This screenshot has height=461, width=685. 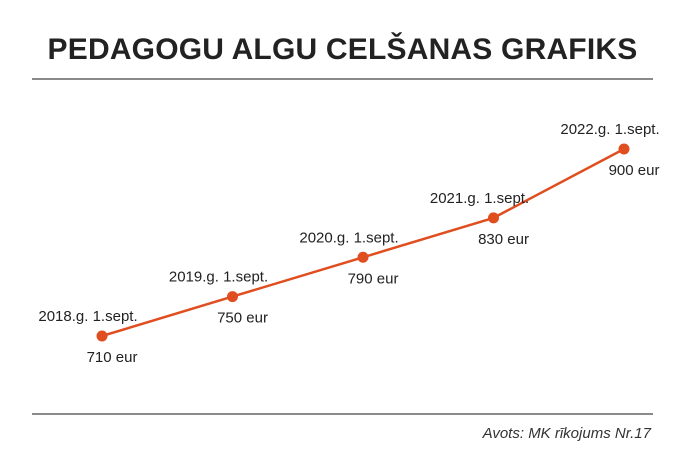 What do you see at coordinates (342, 79) in the screenshot?
I see `title-divider` at bounding box center [342, 79].